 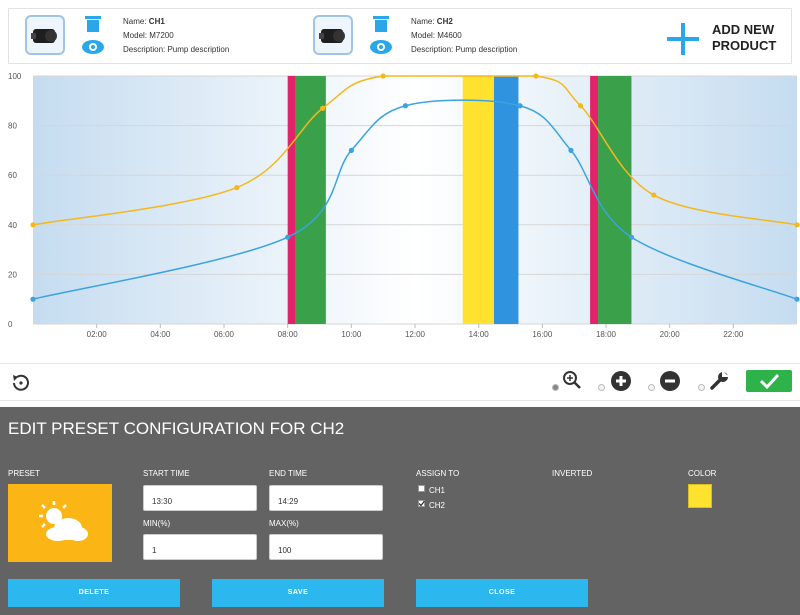 I want to click on ch2-checkbox, so click(x=421, y=503).